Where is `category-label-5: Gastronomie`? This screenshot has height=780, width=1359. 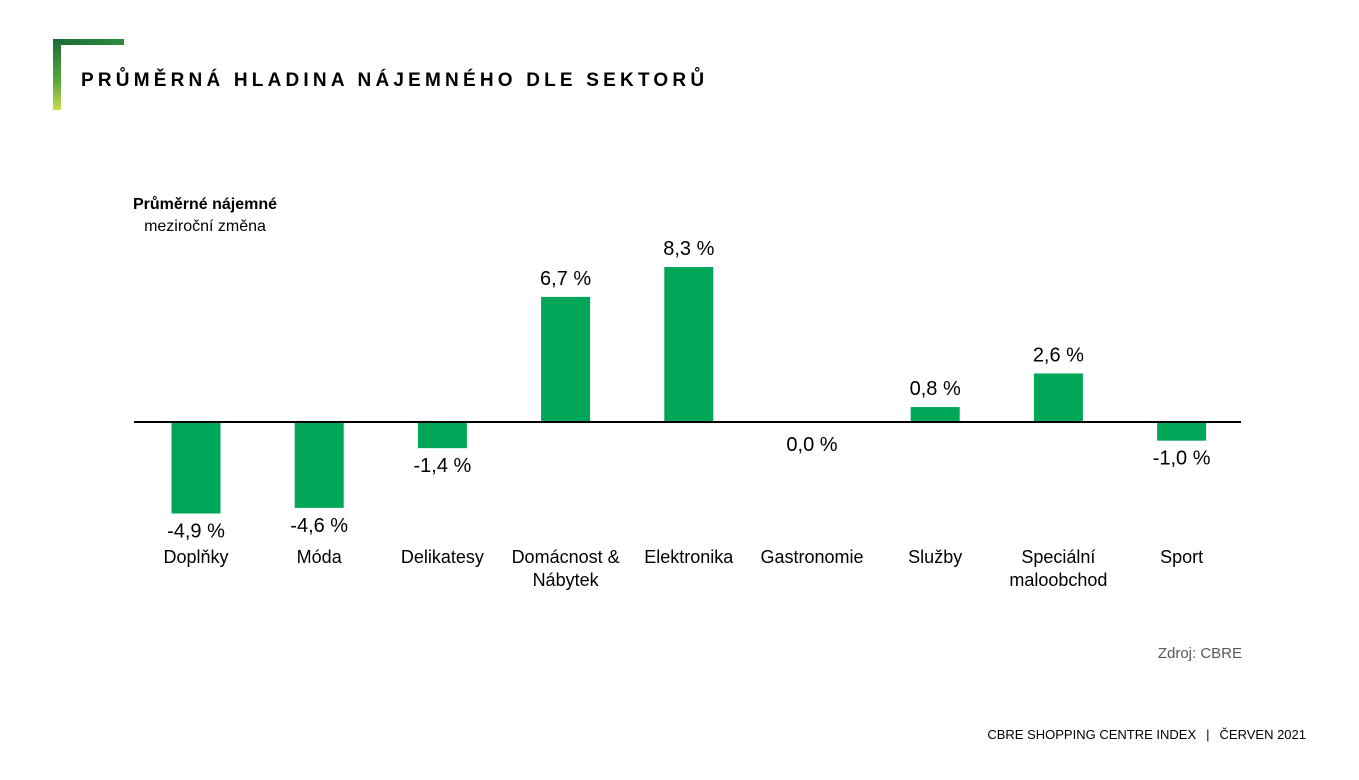 category-label-5: Gastronomie is located at coordinates (811, 557).